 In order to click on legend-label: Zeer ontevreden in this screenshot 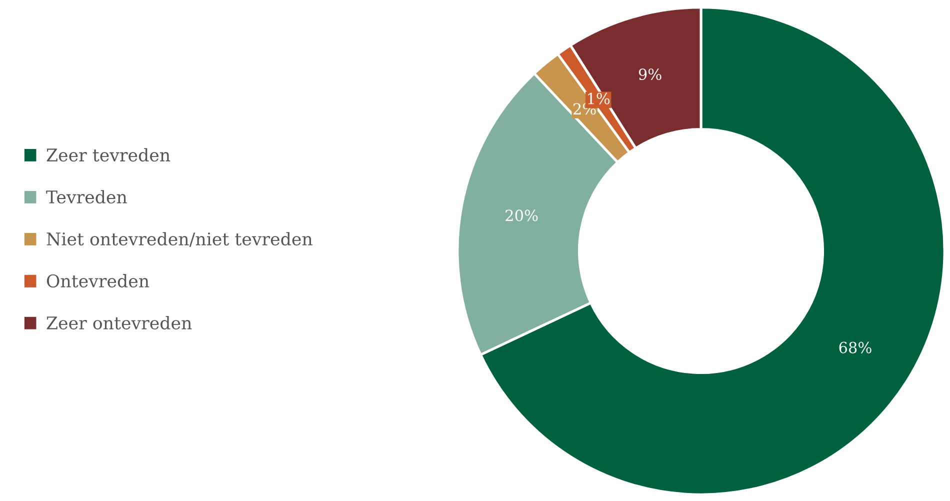, I will do `click(119, 323)`.